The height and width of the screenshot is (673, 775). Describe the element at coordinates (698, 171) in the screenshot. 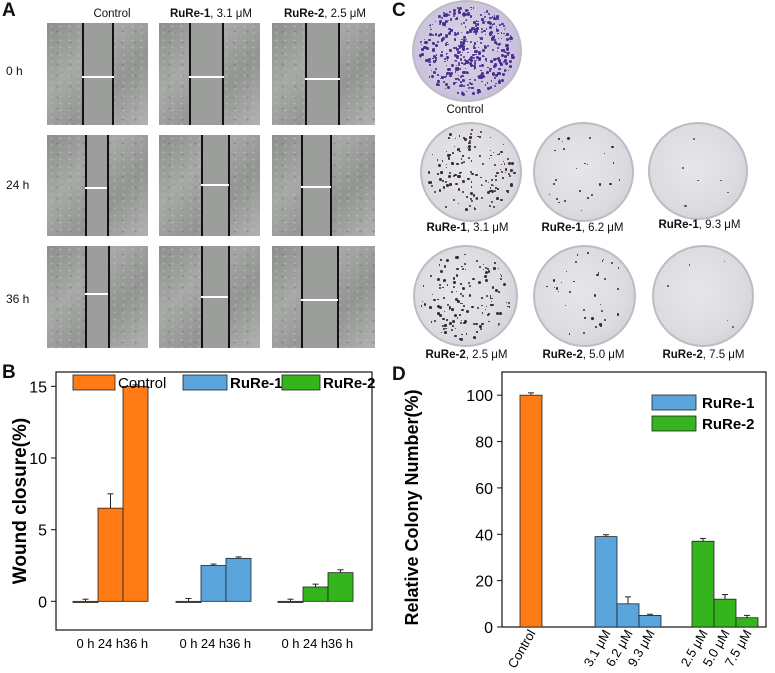

I see `dish-rure1-9.3` at that location.